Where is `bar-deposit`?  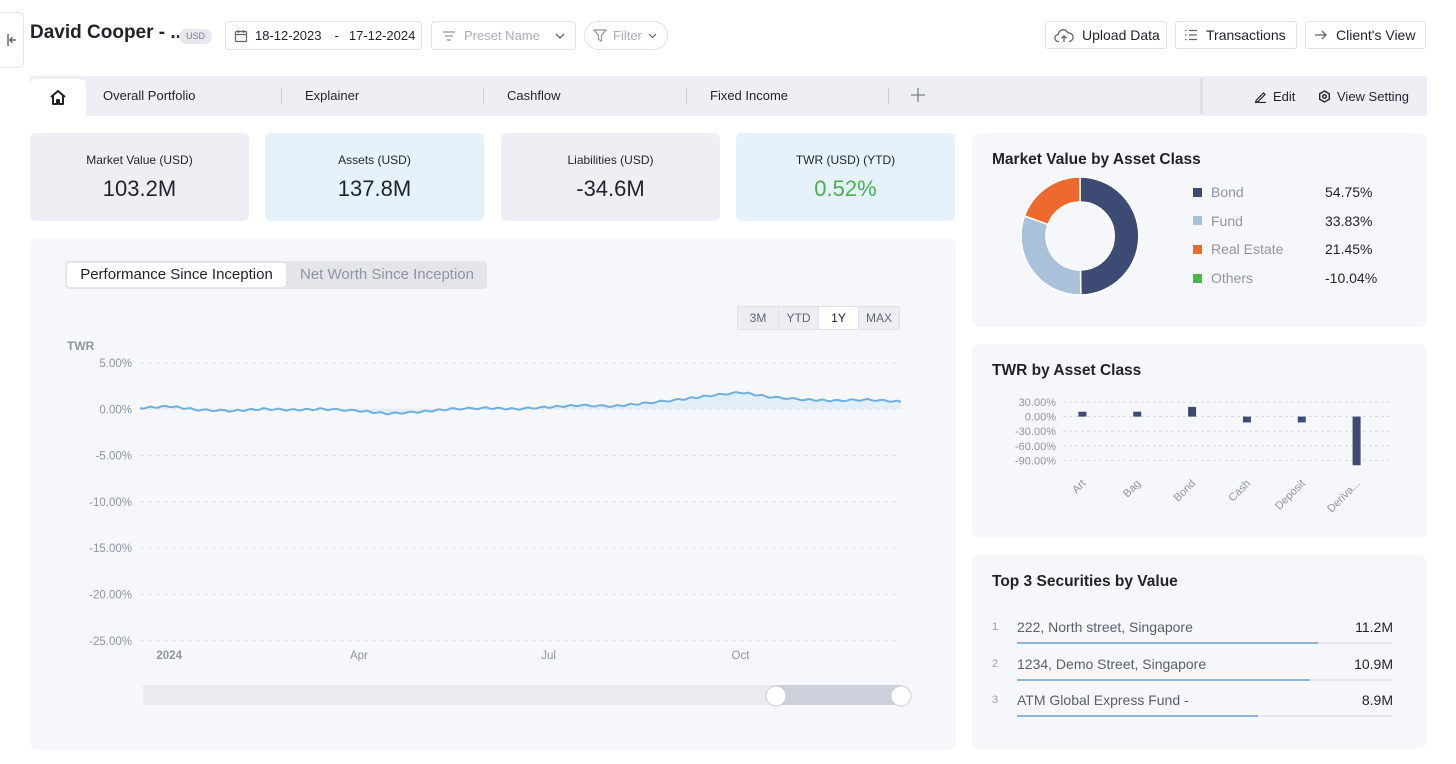
bar-deposit is located at coordinates (1301, 419).